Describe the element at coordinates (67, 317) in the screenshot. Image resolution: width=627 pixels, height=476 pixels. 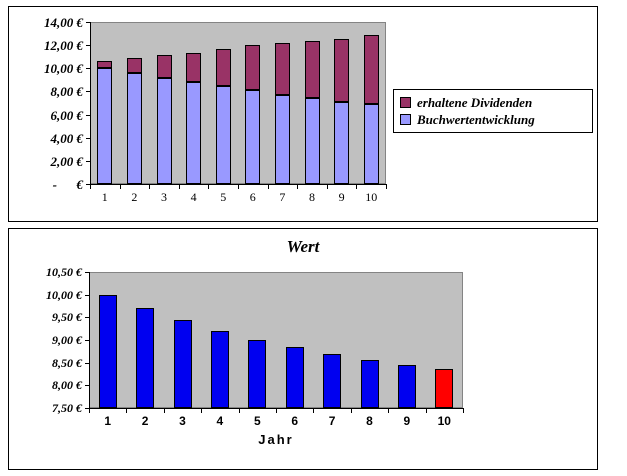
I see `y-axis-tick-label: 9,50 €` at that location.